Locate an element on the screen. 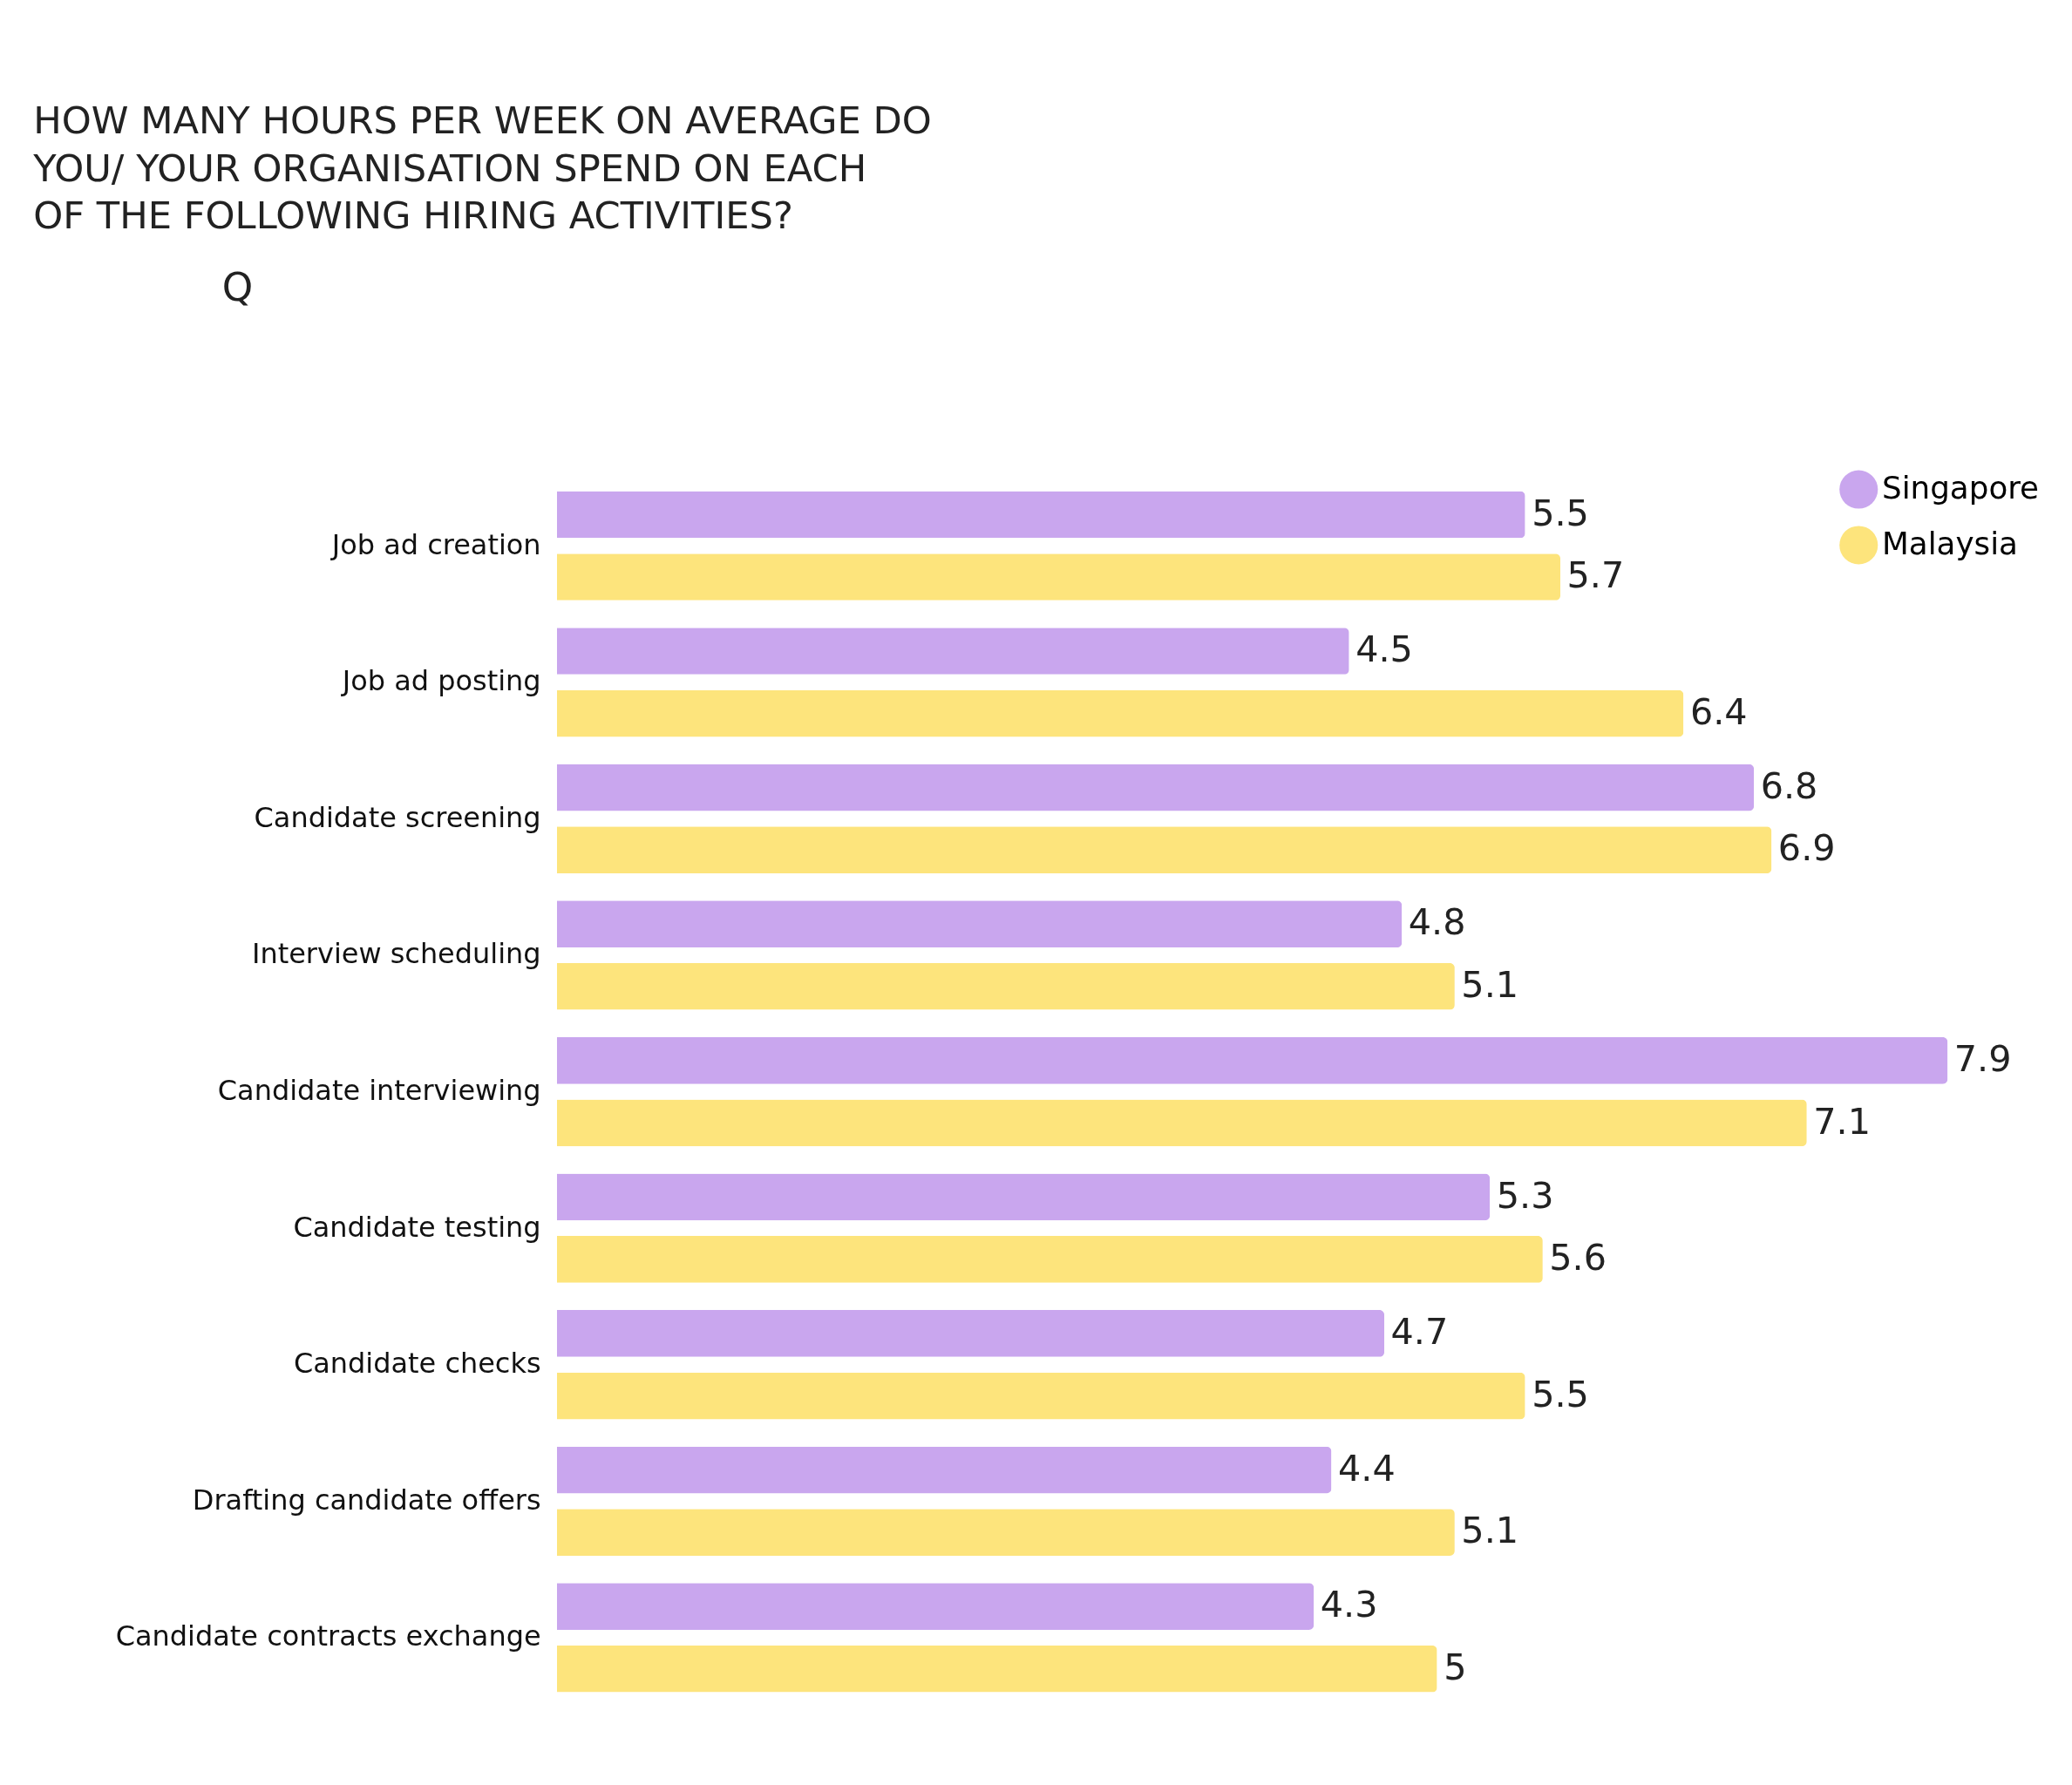 The width and height of the screenshot is (2072, 1785). y-tick-label: Candidate screening is located at coordinates (397, 817).